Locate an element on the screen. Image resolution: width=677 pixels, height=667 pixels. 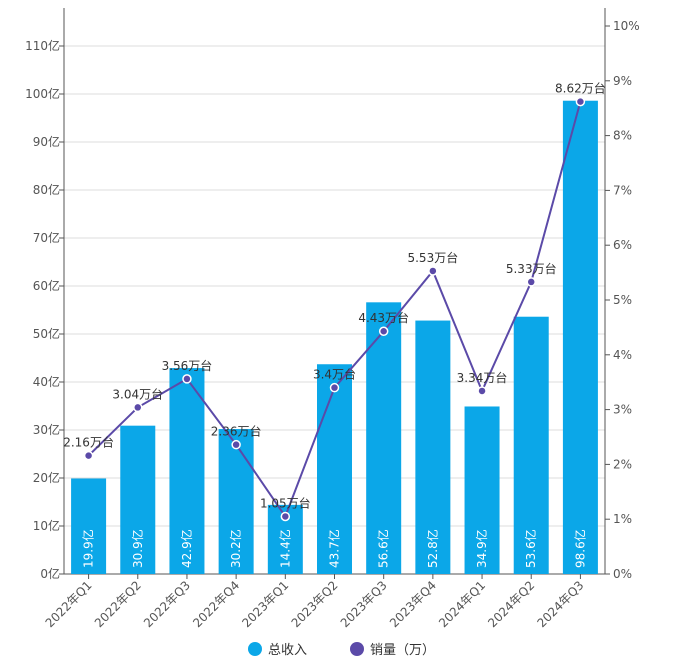
revenue-bar-label: 19.9亿 is located at coordinates (88, 548).